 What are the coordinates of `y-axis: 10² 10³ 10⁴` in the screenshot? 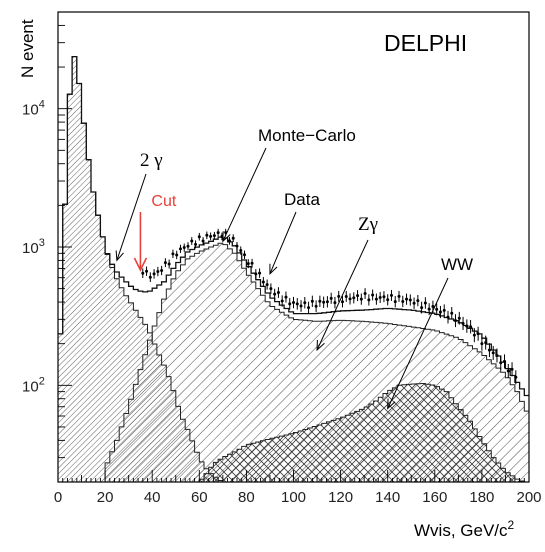 It's located at (47, 247).